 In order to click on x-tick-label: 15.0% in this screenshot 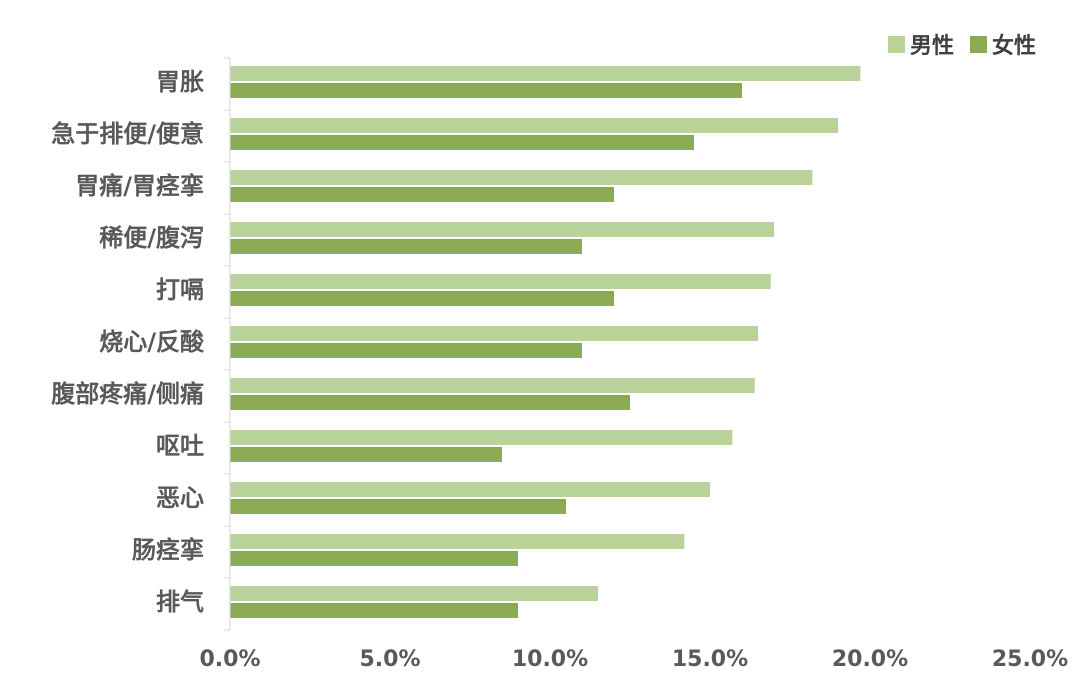, I will do `click(710, 659)`.